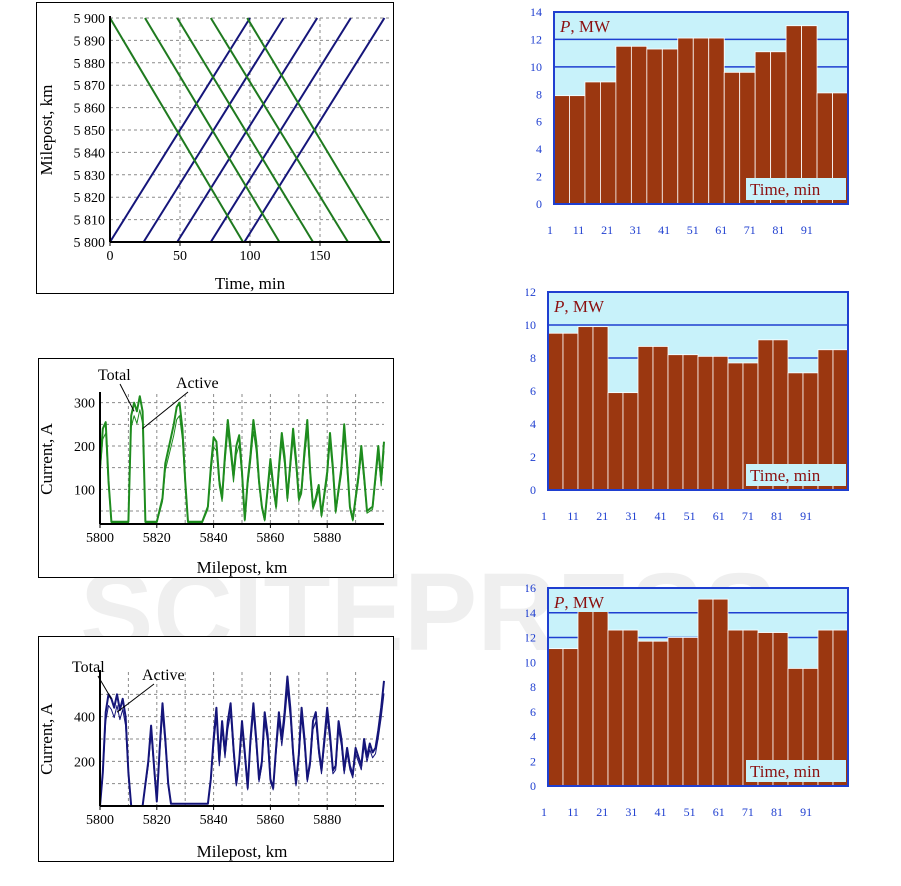 This screenshot has height=886, width=901. I want to click on y-tick-label: 5 840, so click(90, 153).